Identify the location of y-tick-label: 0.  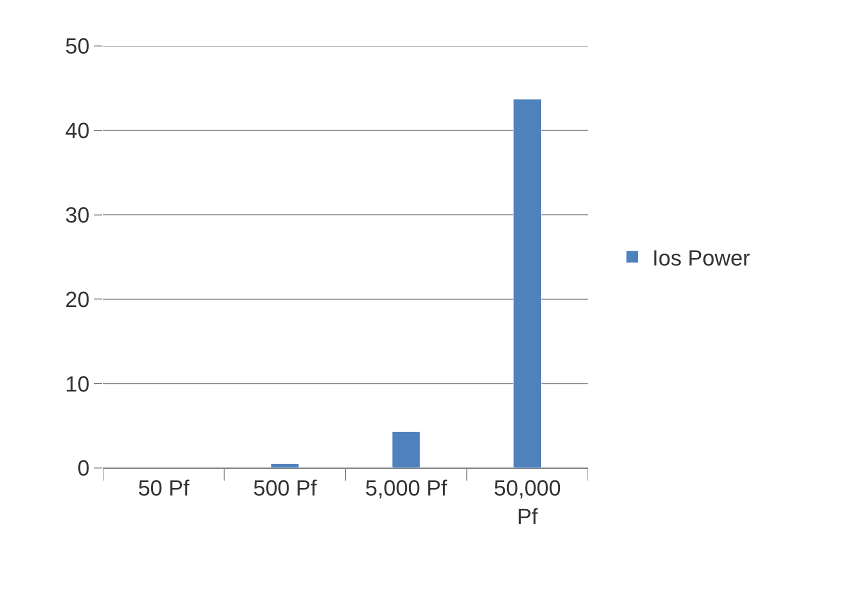
(83, 468).